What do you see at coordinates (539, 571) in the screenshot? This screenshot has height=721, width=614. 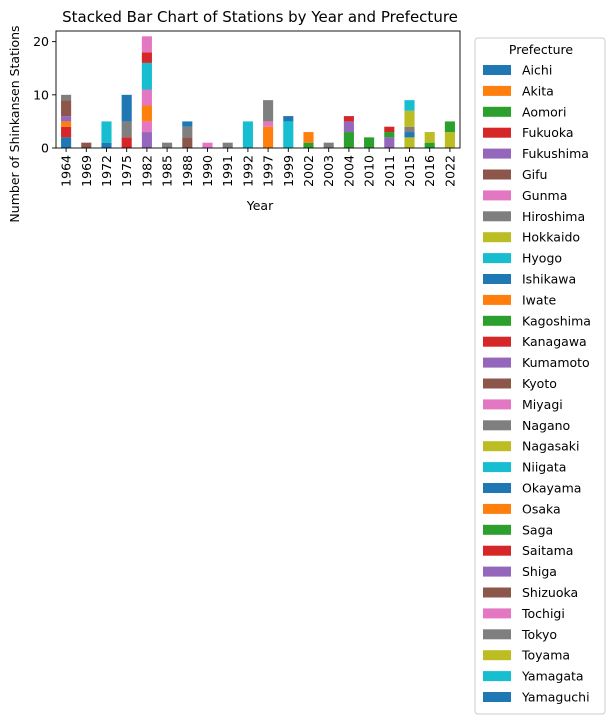 I see `legend-label: Shiga` at bounding box center [539, 571].